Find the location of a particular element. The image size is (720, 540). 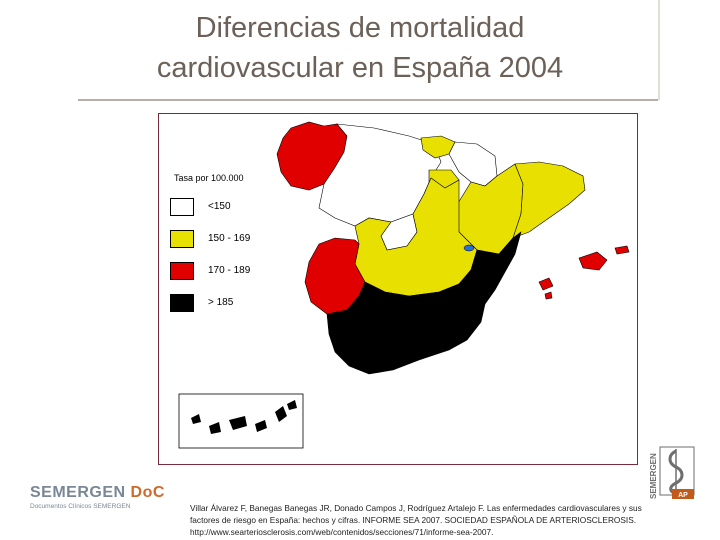

region-baleares-mallorca is located at coordinates (593, 261).